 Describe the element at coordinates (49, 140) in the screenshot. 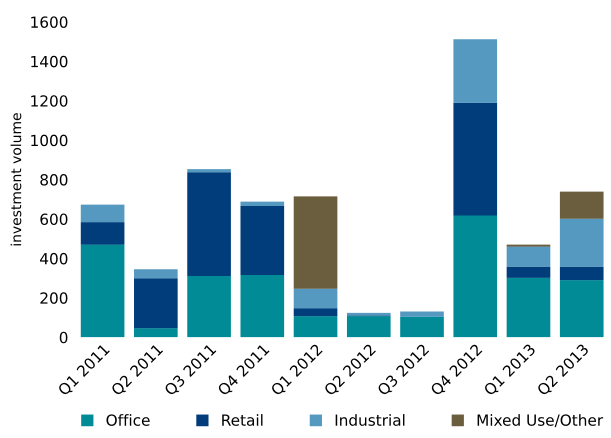

I see `y-tick-label: 1000` at that location.